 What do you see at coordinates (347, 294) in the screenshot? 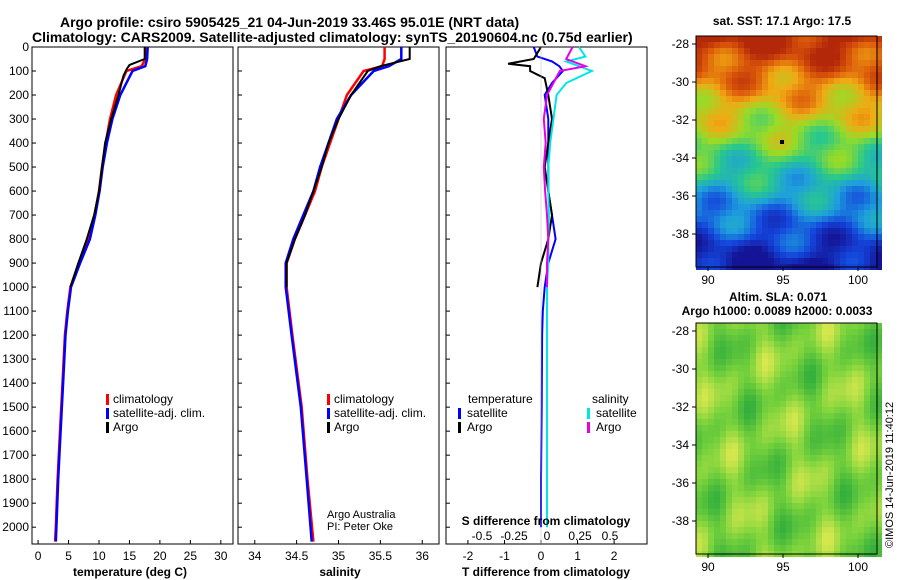
I see `salinity-series` at bounding box center [347, 294].